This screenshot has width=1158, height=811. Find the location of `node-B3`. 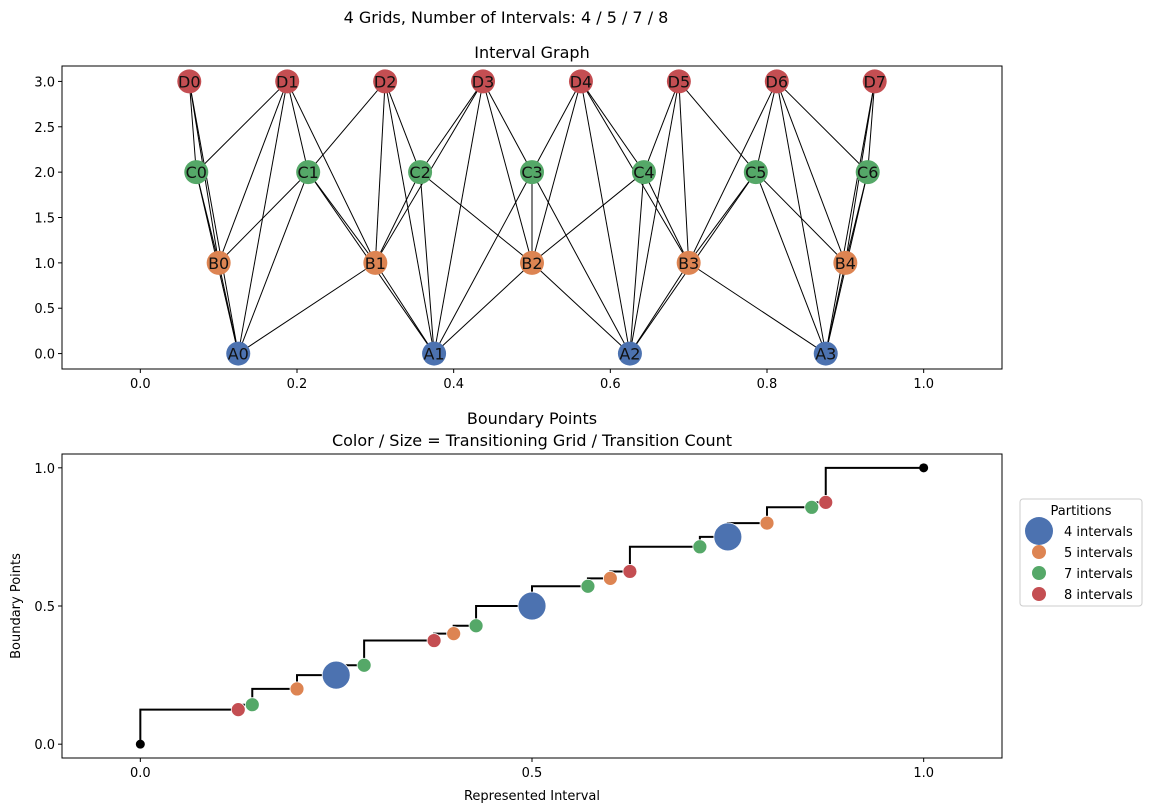

node-B3 is located at coordinates (688, 262).